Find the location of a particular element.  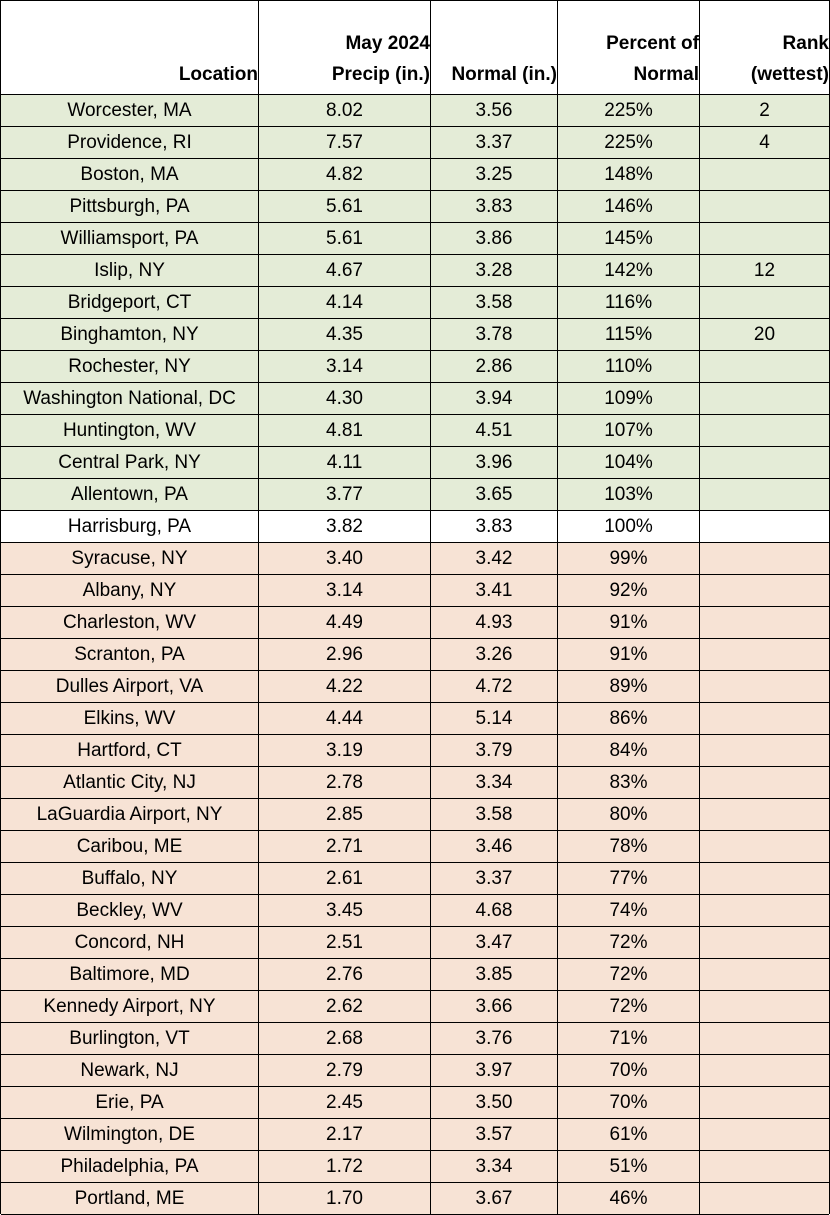

table-cell: 46% is located at coordinates (629, 1199).